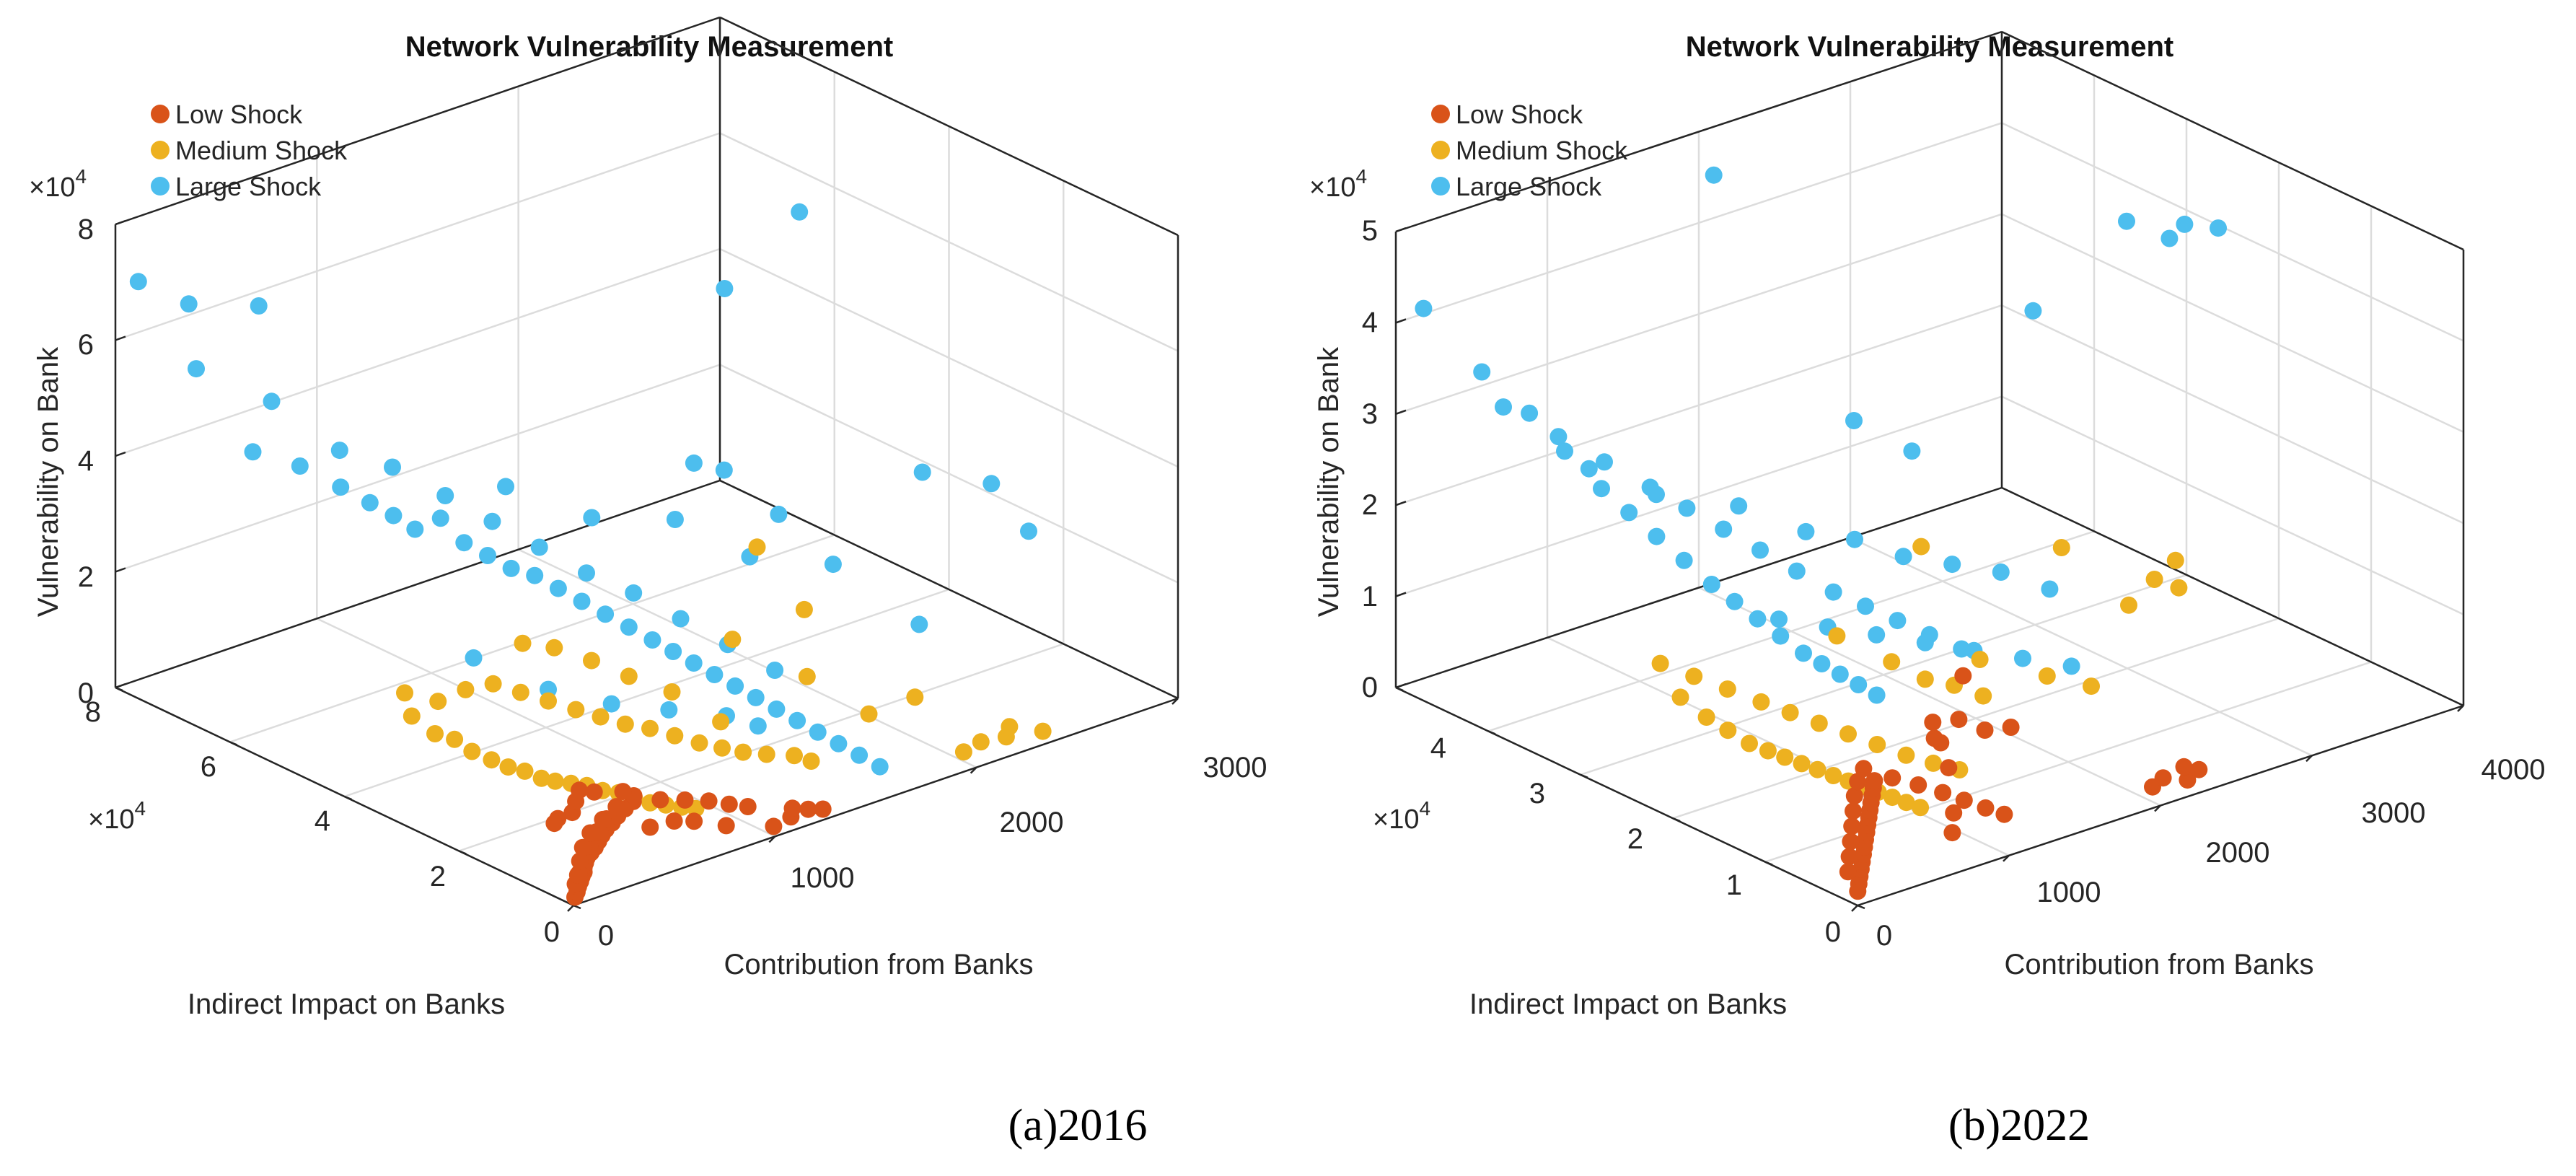 The height and width of the screenshot is (1176, 2576). What do you see at coordinates (249, 150) in the screenshot?
I see `panel-a-legend: Low Shock Medium Shock Large Shock` at bounding box center [249, 150].